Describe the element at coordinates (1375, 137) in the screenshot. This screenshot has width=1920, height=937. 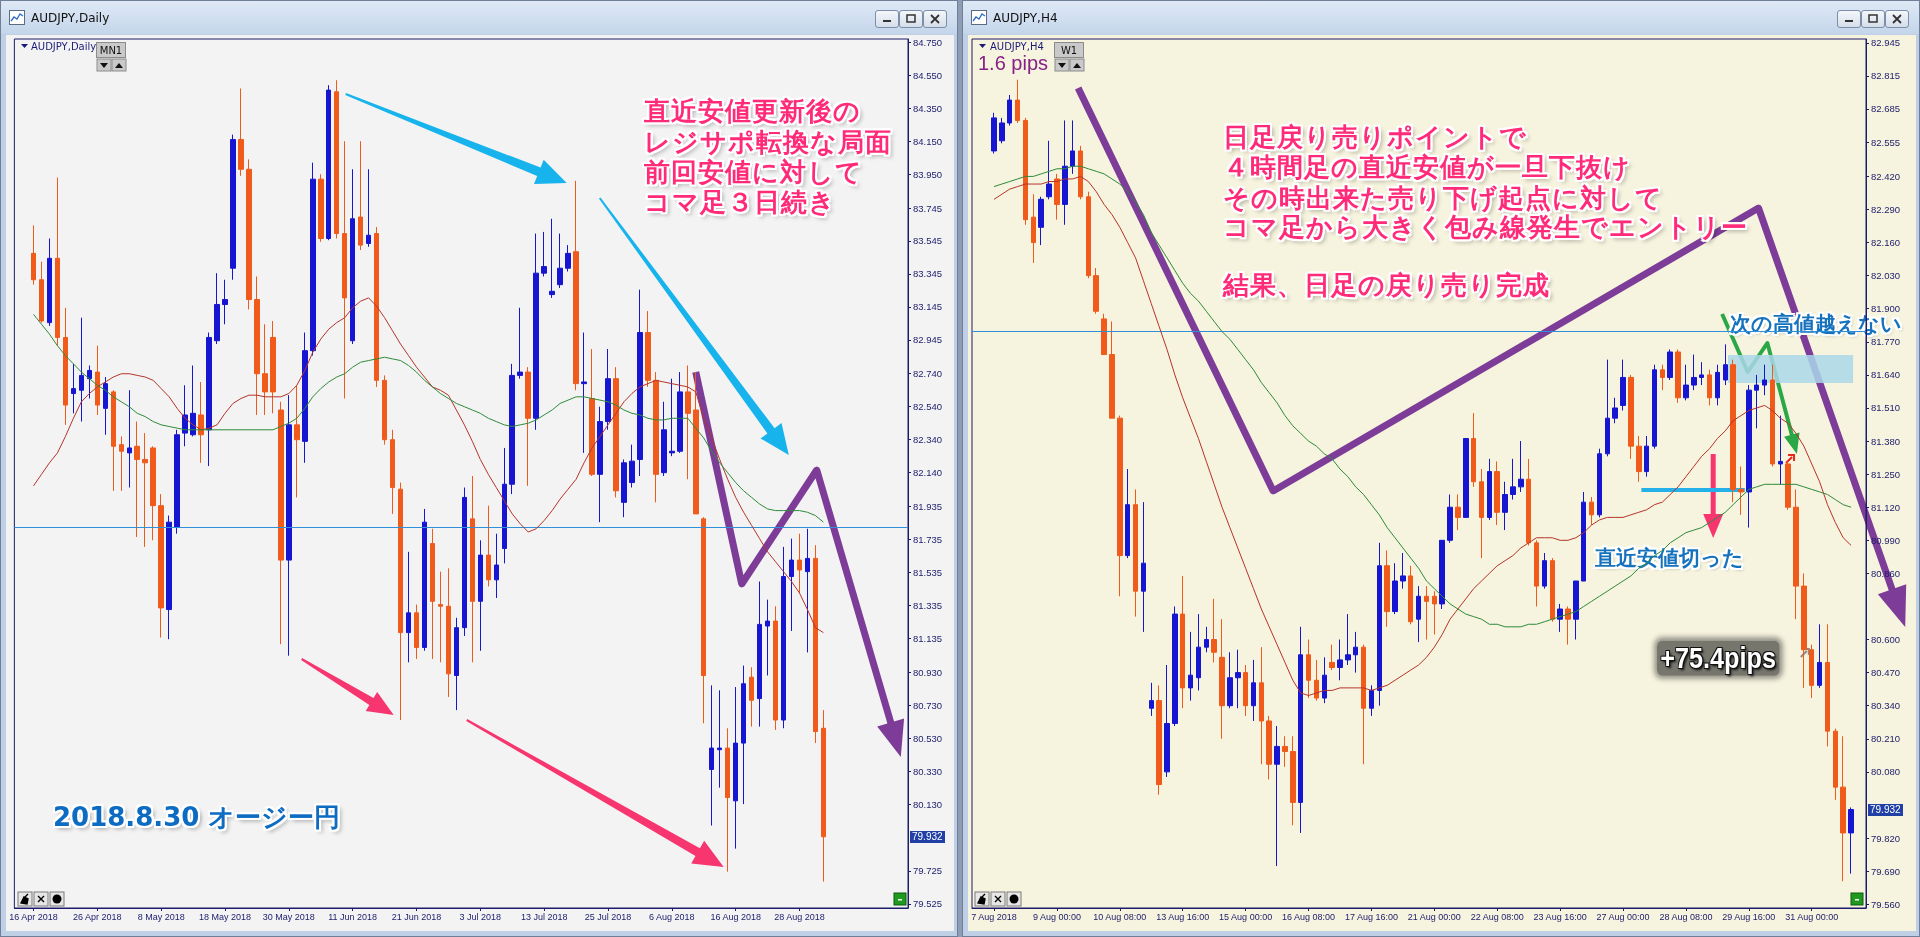
I see `annotation: 日足戻り売りポイントで` at that location.